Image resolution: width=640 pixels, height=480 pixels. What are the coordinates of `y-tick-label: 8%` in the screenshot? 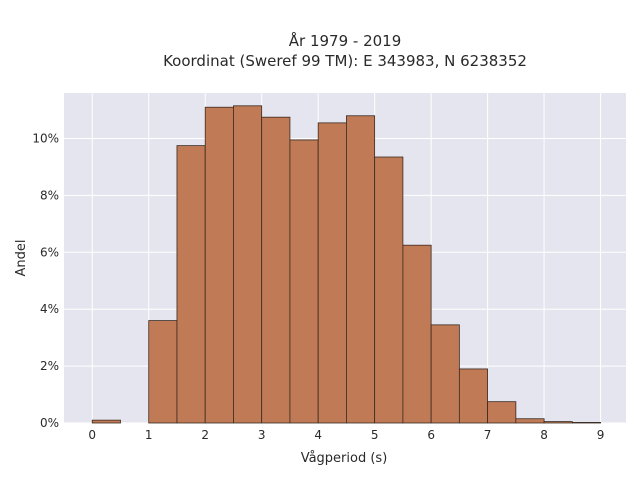 It's located at (49, 195).